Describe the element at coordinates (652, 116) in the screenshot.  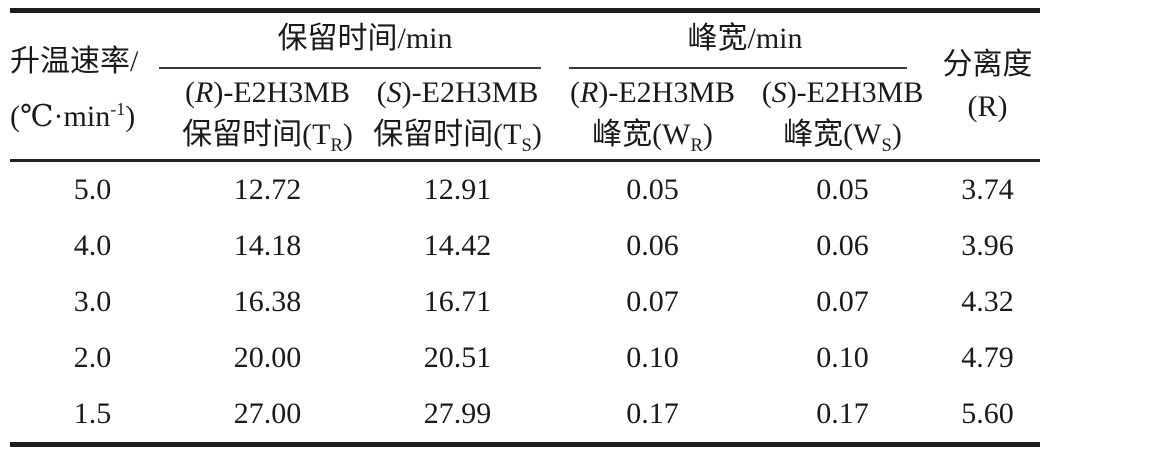
I see `col-header-r-peak-width: (R)-E2H3MB 峰宽(WR)` at that location.